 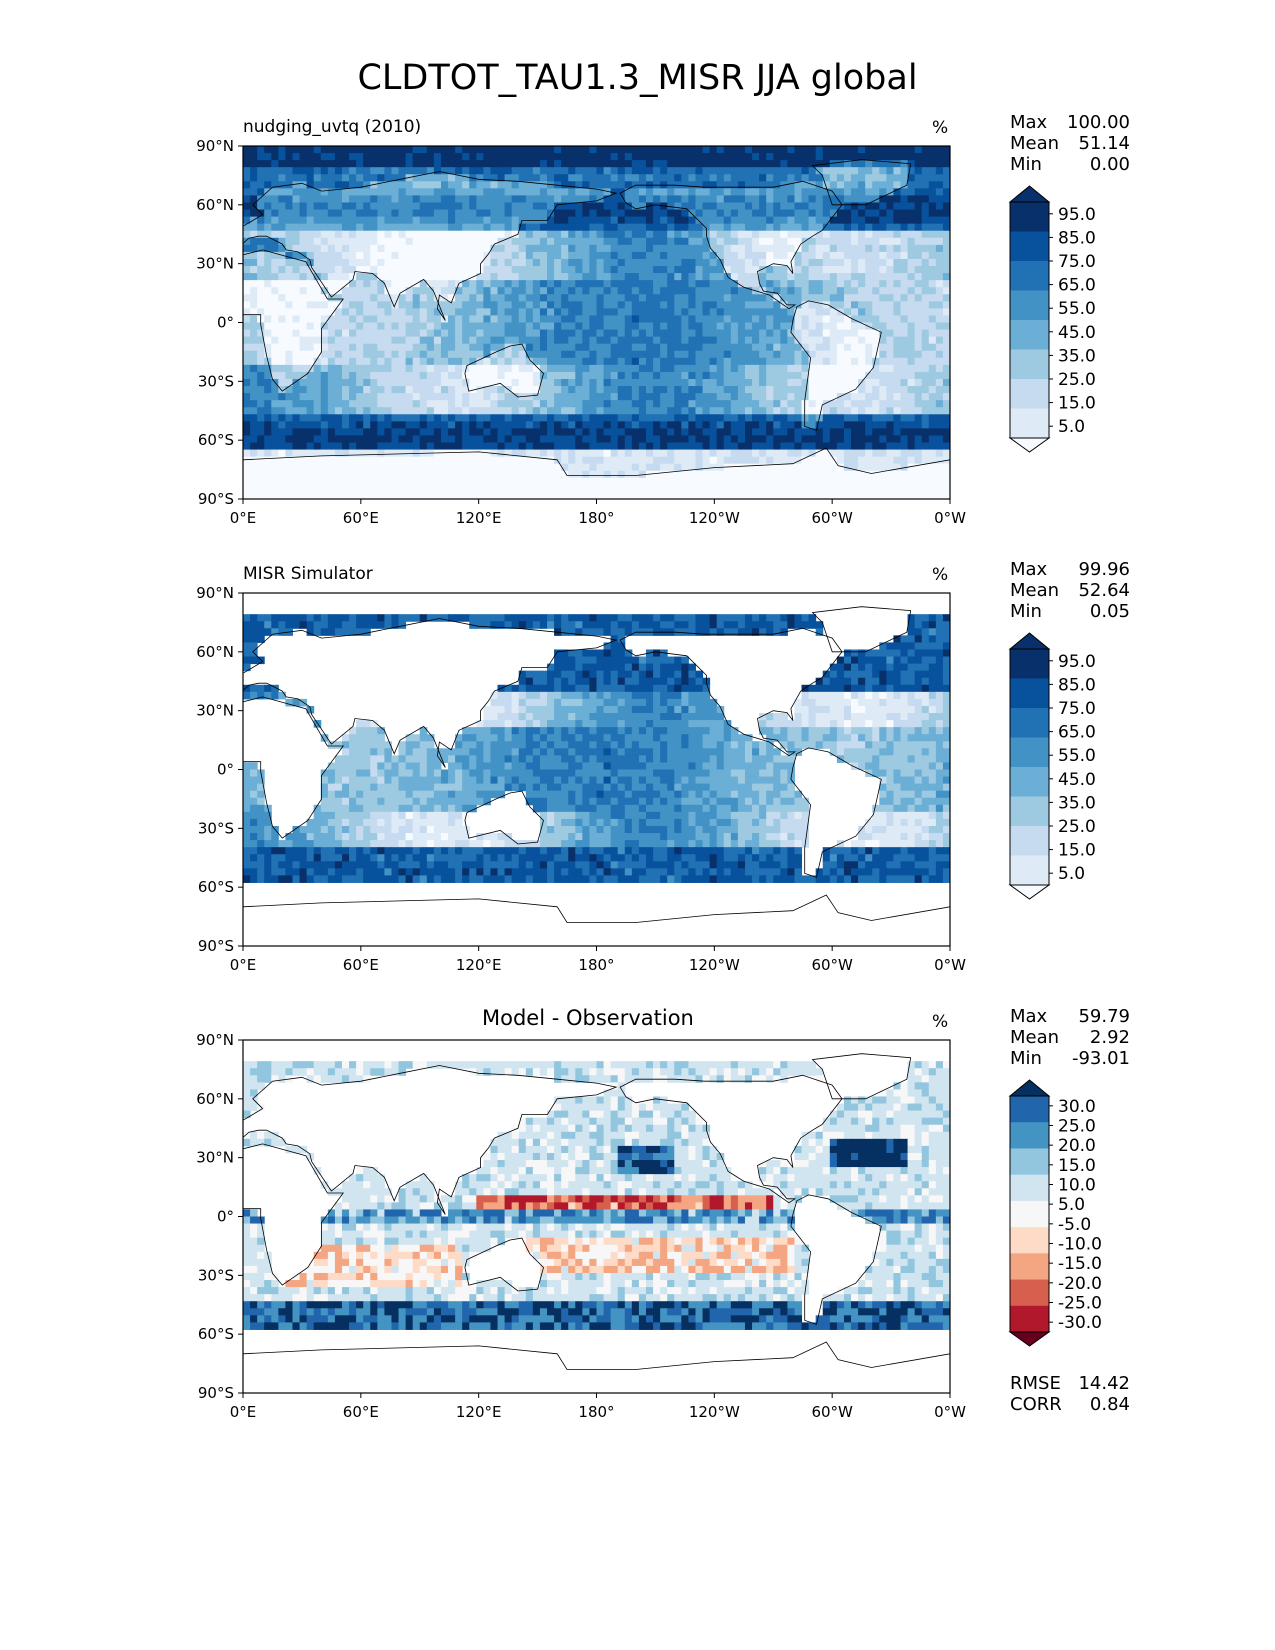 What do you see at coordinates (1077, 1186) in the screenshot?
I see `colorbar-tick-label: 10.0` at bounding box center [1077, 1186].